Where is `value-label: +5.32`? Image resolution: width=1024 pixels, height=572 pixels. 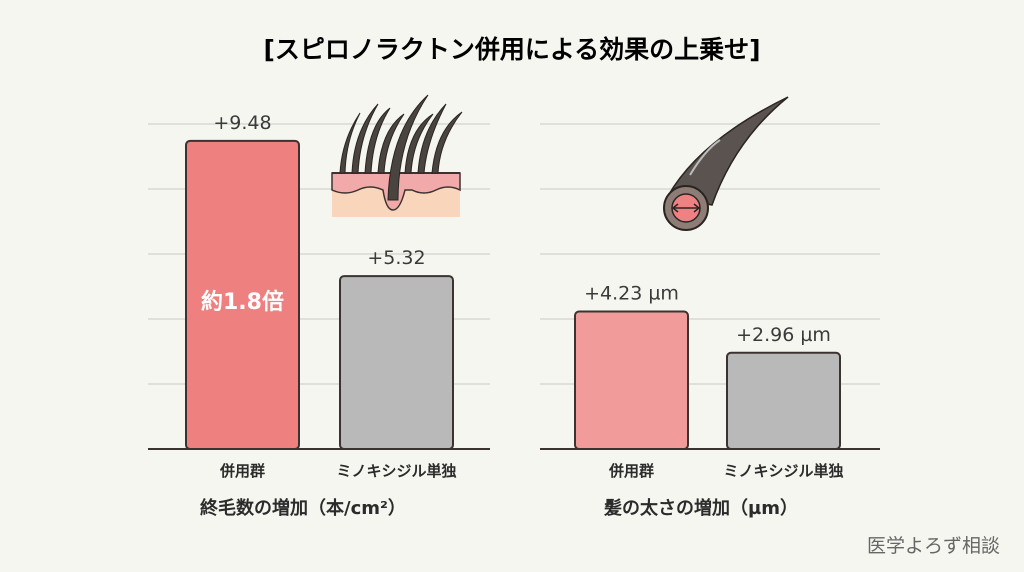
value-label: +5.32 is located at coordinates (396, 258).